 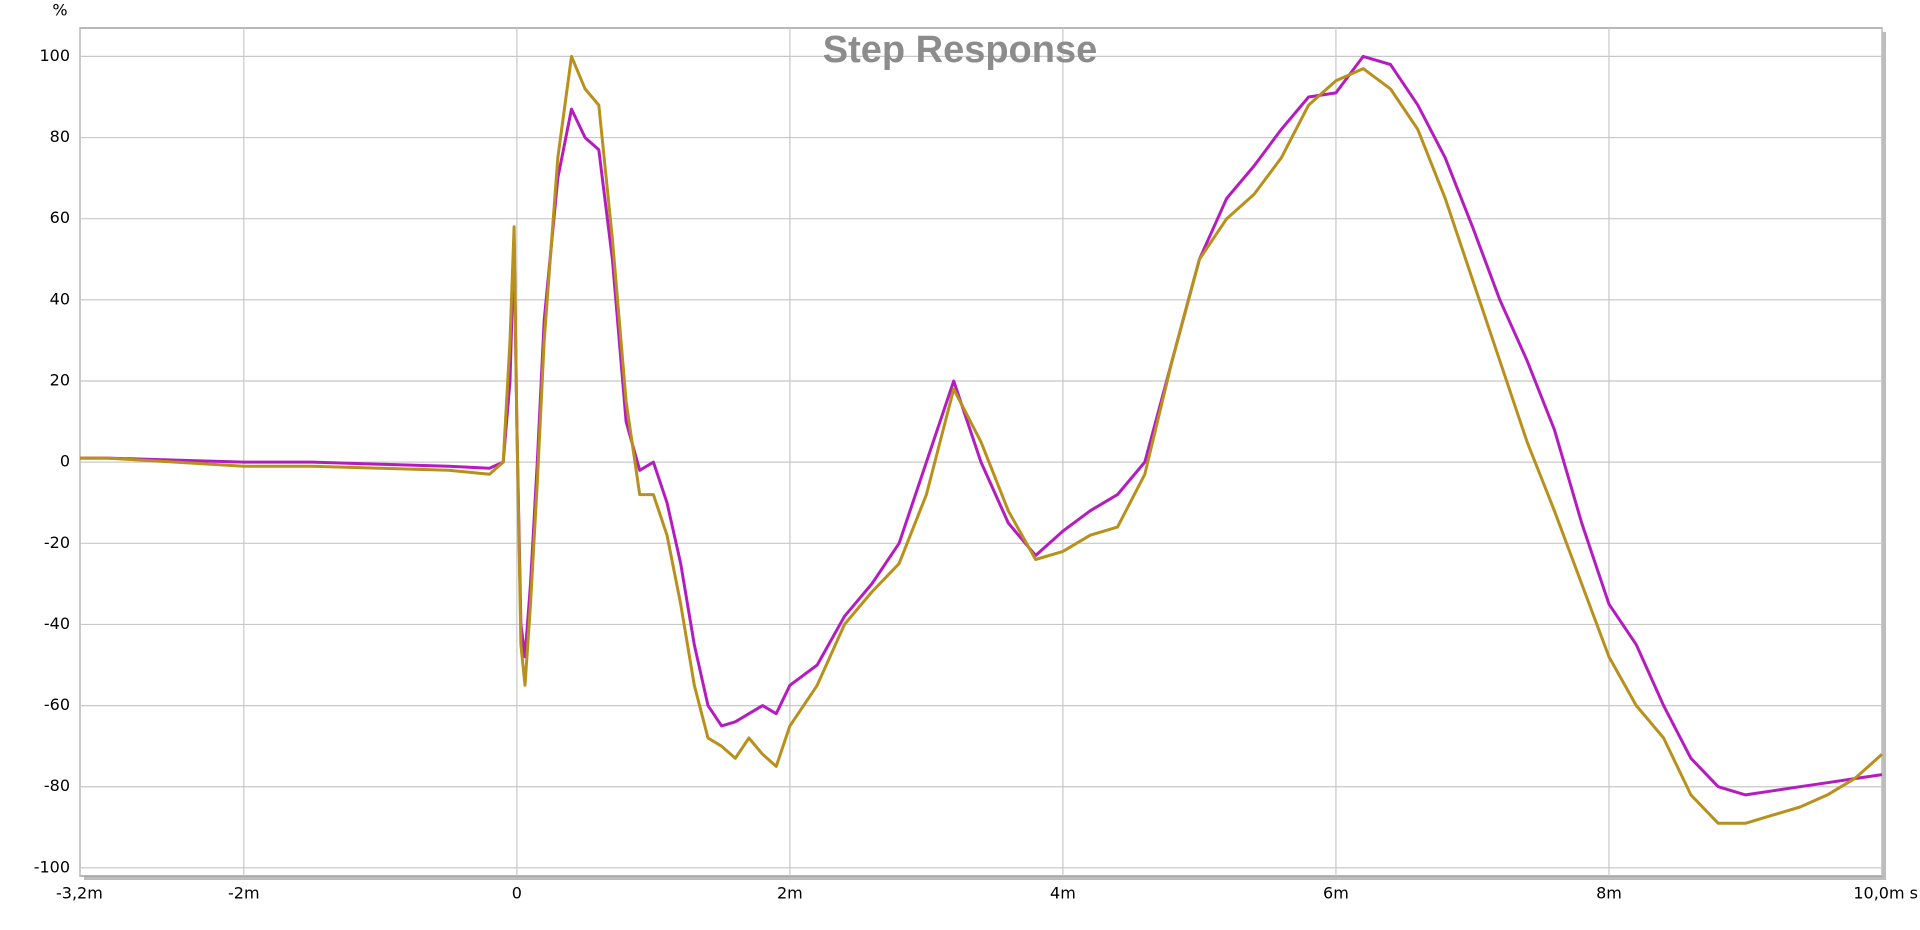 What do you see at coordinates (65, 461) in the screenshot?
I see `y-tick-label: 0` at bounding box center [65, 461].